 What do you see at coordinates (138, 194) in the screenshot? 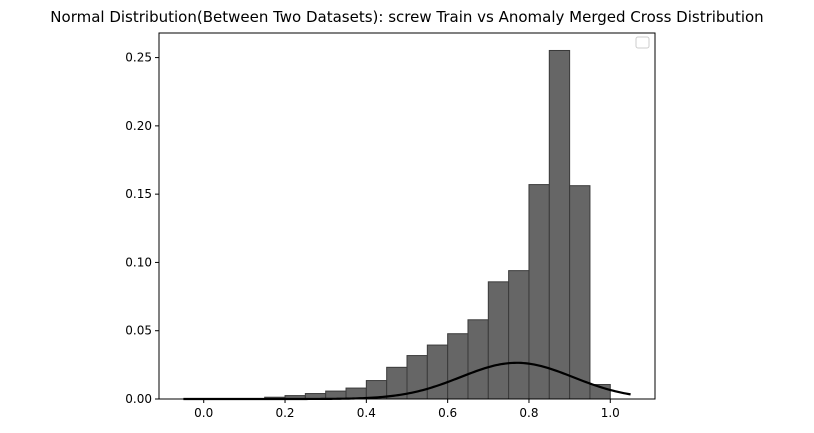
I see `y-tick-label: 0.15` at bounding box center [138, 194].